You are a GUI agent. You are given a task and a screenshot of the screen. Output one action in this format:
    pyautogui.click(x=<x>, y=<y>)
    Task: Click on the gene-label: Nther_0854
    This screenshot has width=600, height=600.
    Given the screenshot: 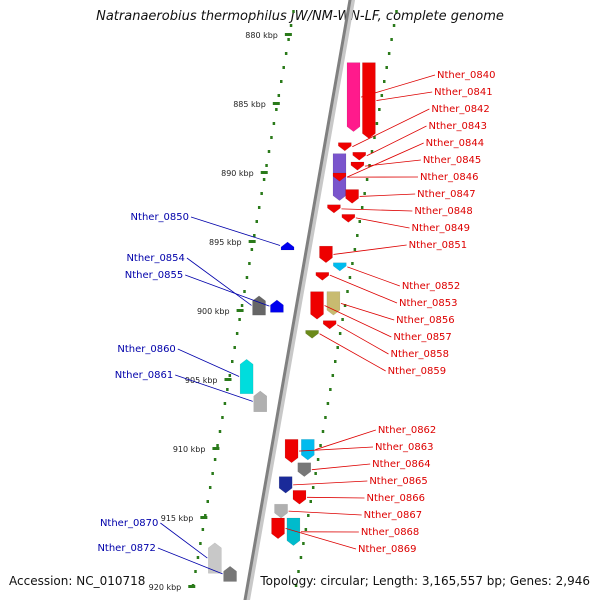 What is the action you would take?
    pyautogui.click(x=155, y=258)
    